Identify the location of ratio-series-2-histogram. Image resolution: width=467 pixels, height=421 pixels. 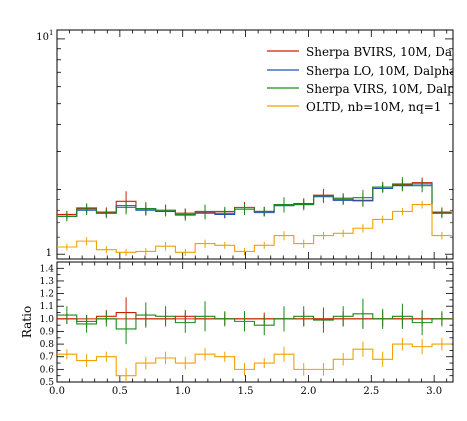
(254, 360).